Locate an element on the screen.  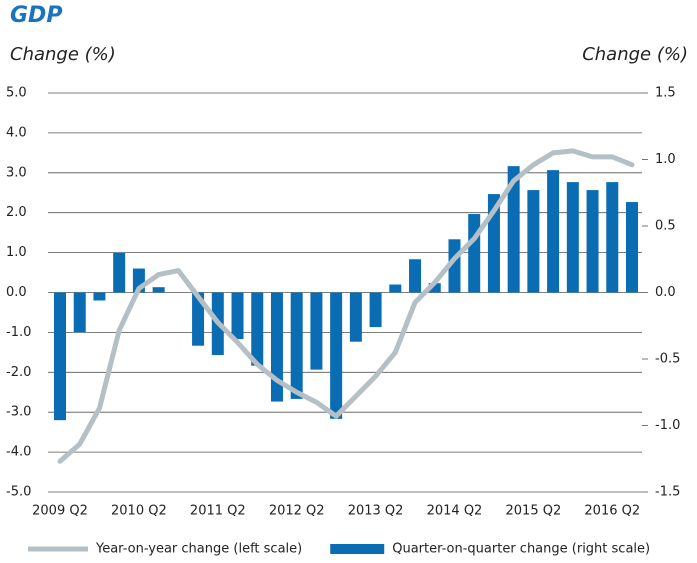
legend-swatch is located at coordinates (357, 549).